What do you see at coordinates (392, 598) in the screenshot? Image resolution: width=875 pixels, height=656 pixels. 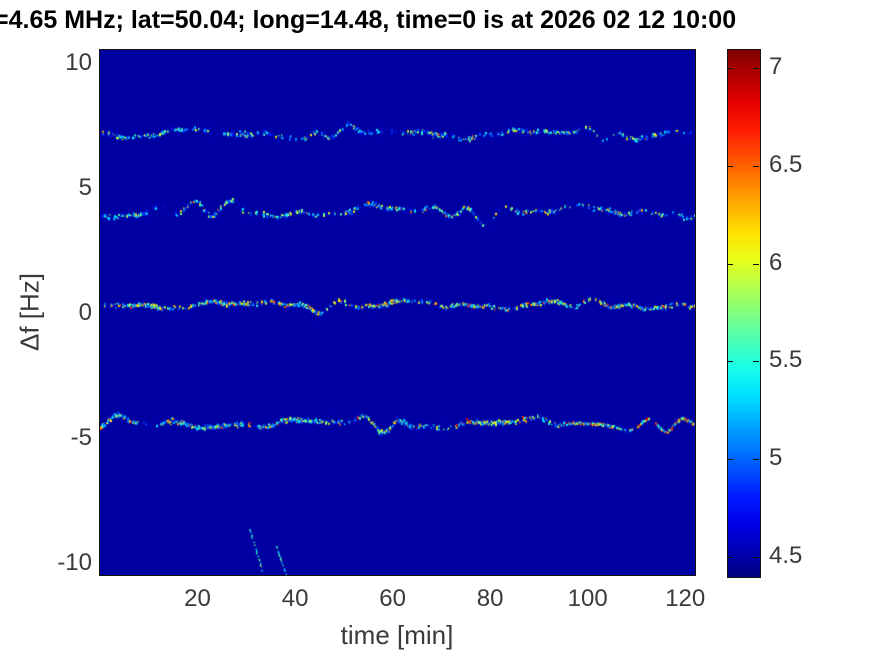 I see `x-tick-label: 60` at bounding box center [392, 598].